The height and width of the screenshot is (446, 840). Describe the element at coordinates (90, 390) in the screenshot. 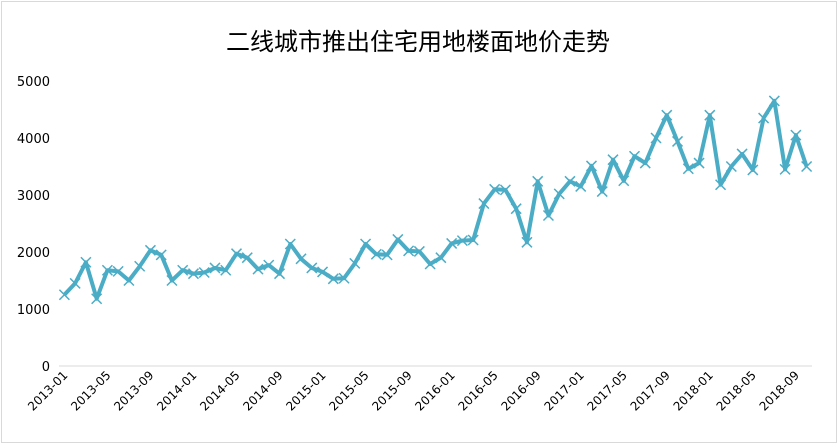

I see `x-tick-label: 2013-05` at that location.